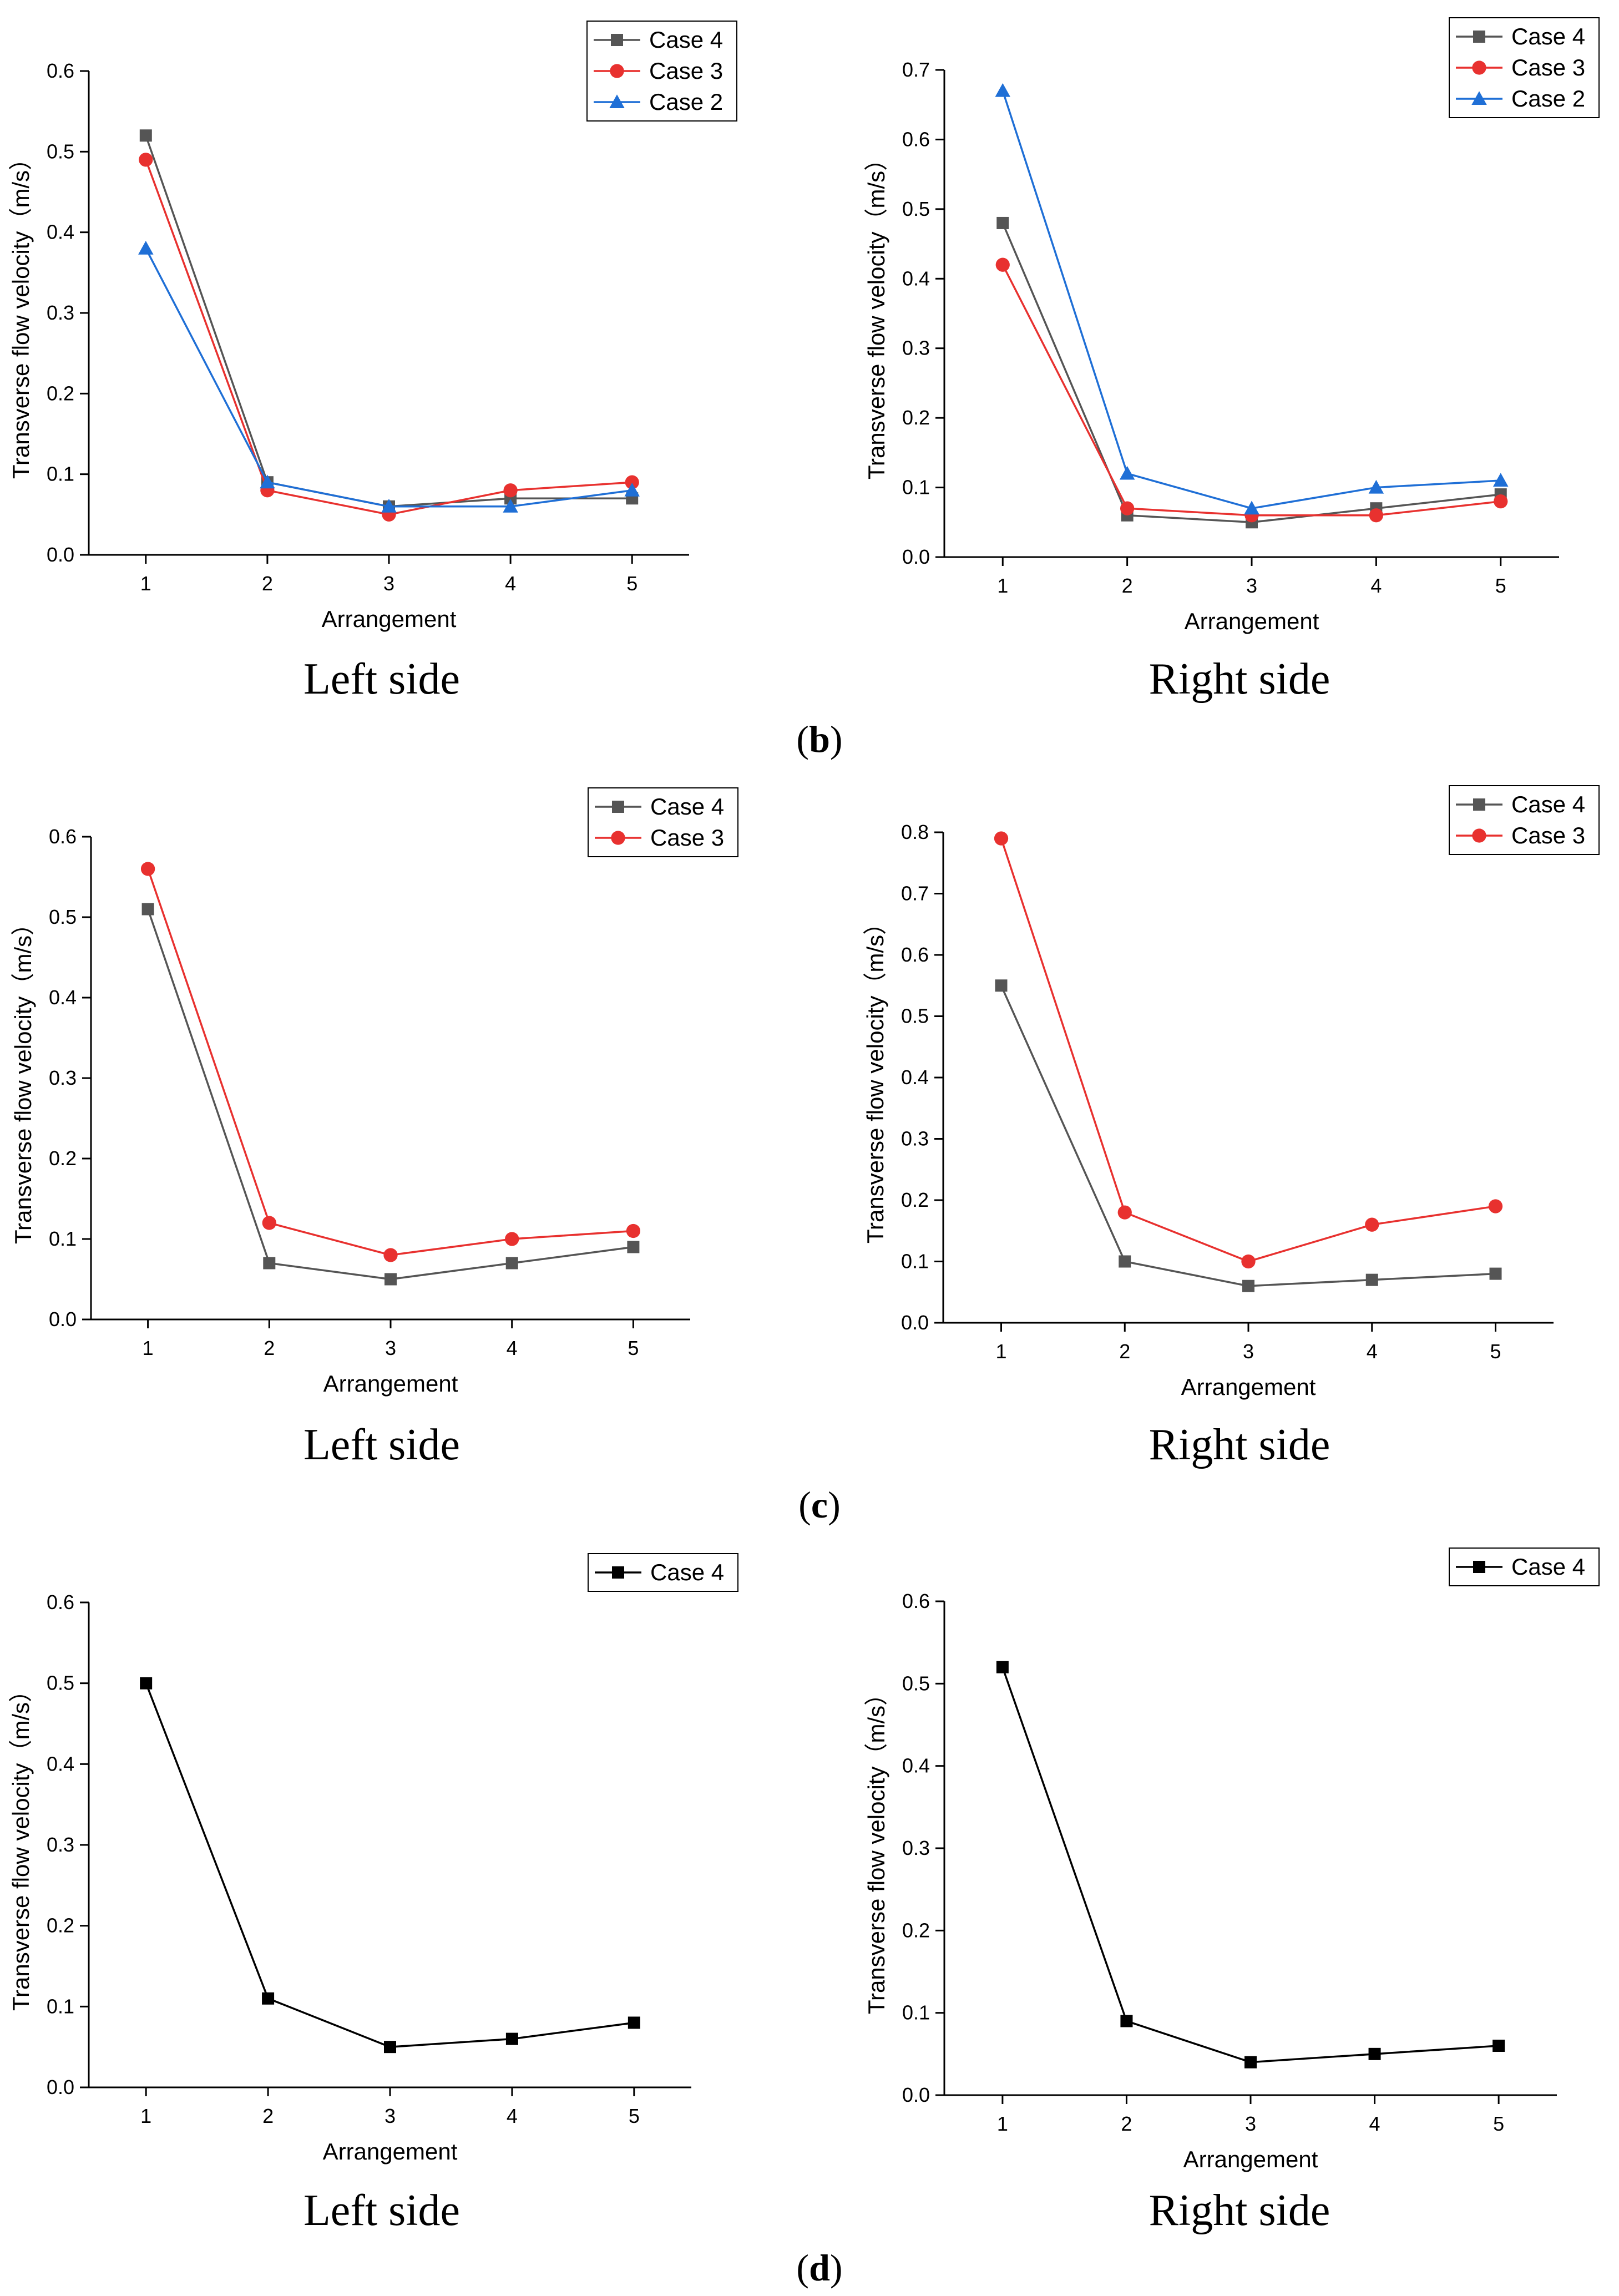 This screenshot has height=2296, width=1619. I want to click on panel-caption: (d), so click(819, 2268).